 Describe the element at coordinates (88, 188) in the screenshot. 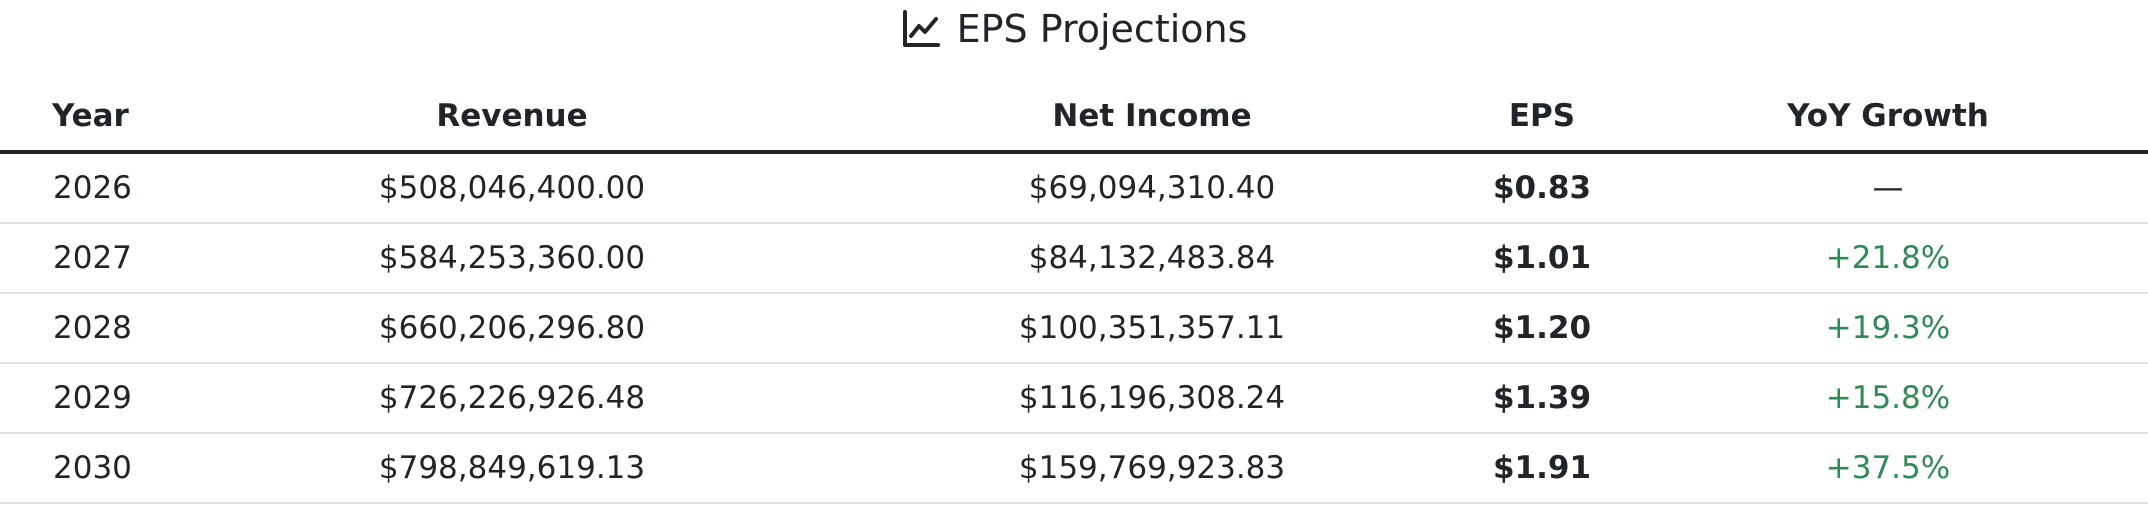

I see `cell-year: 2026` at that location.